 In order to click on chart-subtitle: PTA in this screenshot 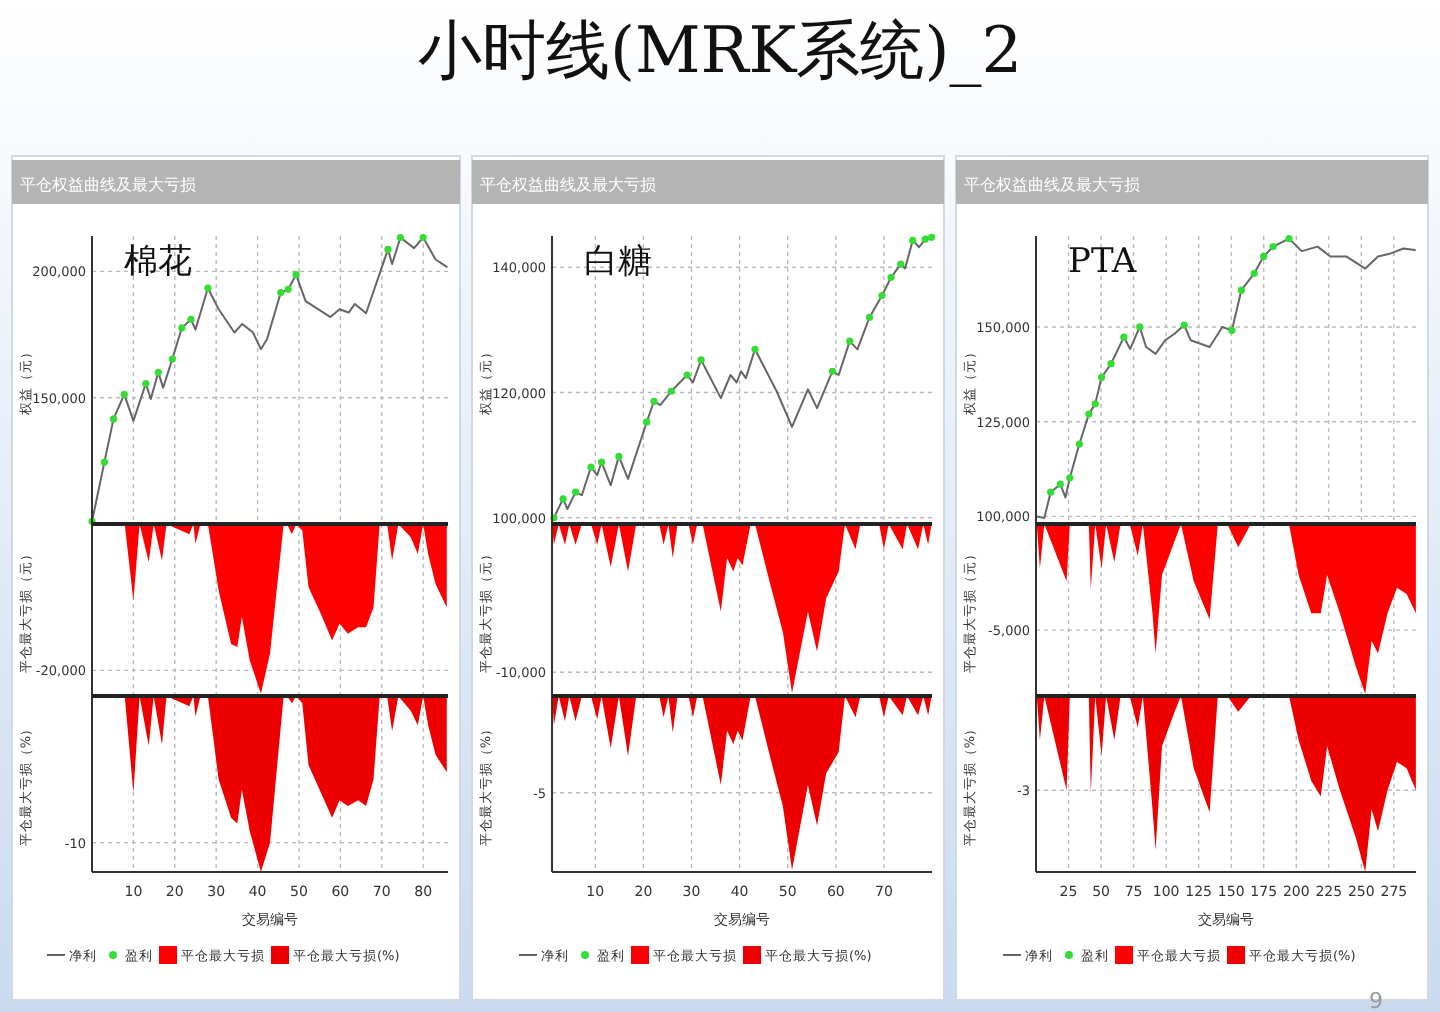, I will do `click(1103, 262)`.